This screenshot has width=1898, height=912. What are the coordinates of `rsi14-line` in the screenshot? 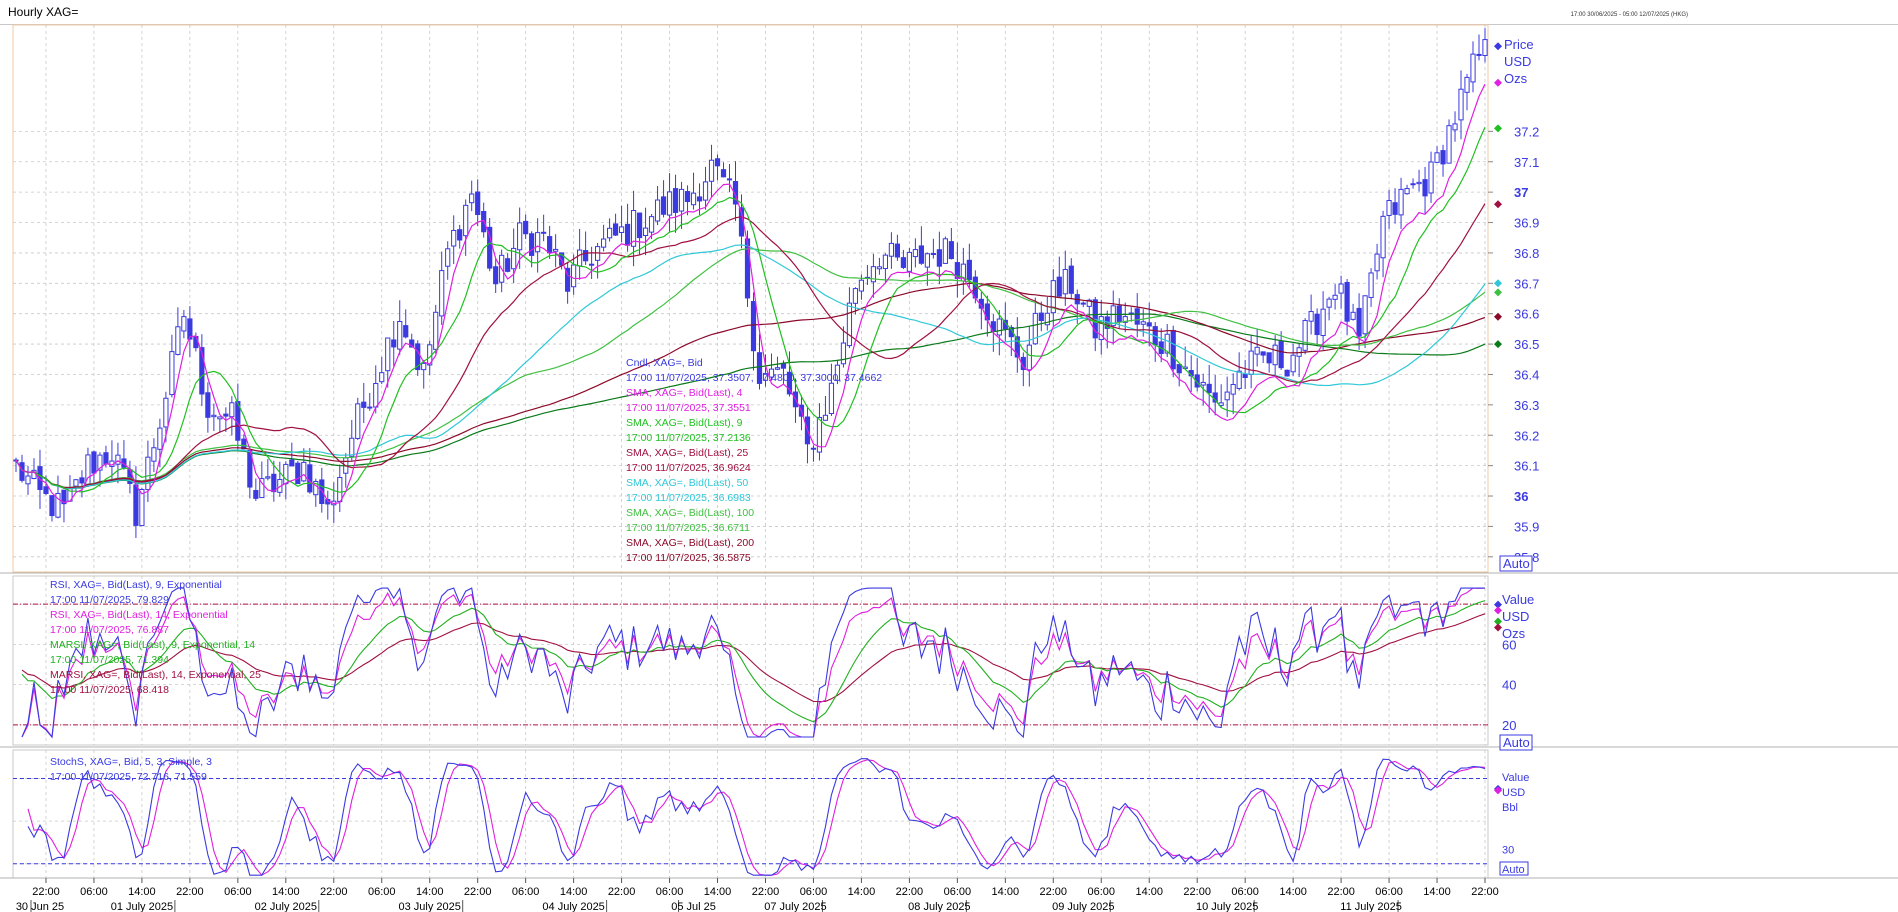 It's located at (753, 663).